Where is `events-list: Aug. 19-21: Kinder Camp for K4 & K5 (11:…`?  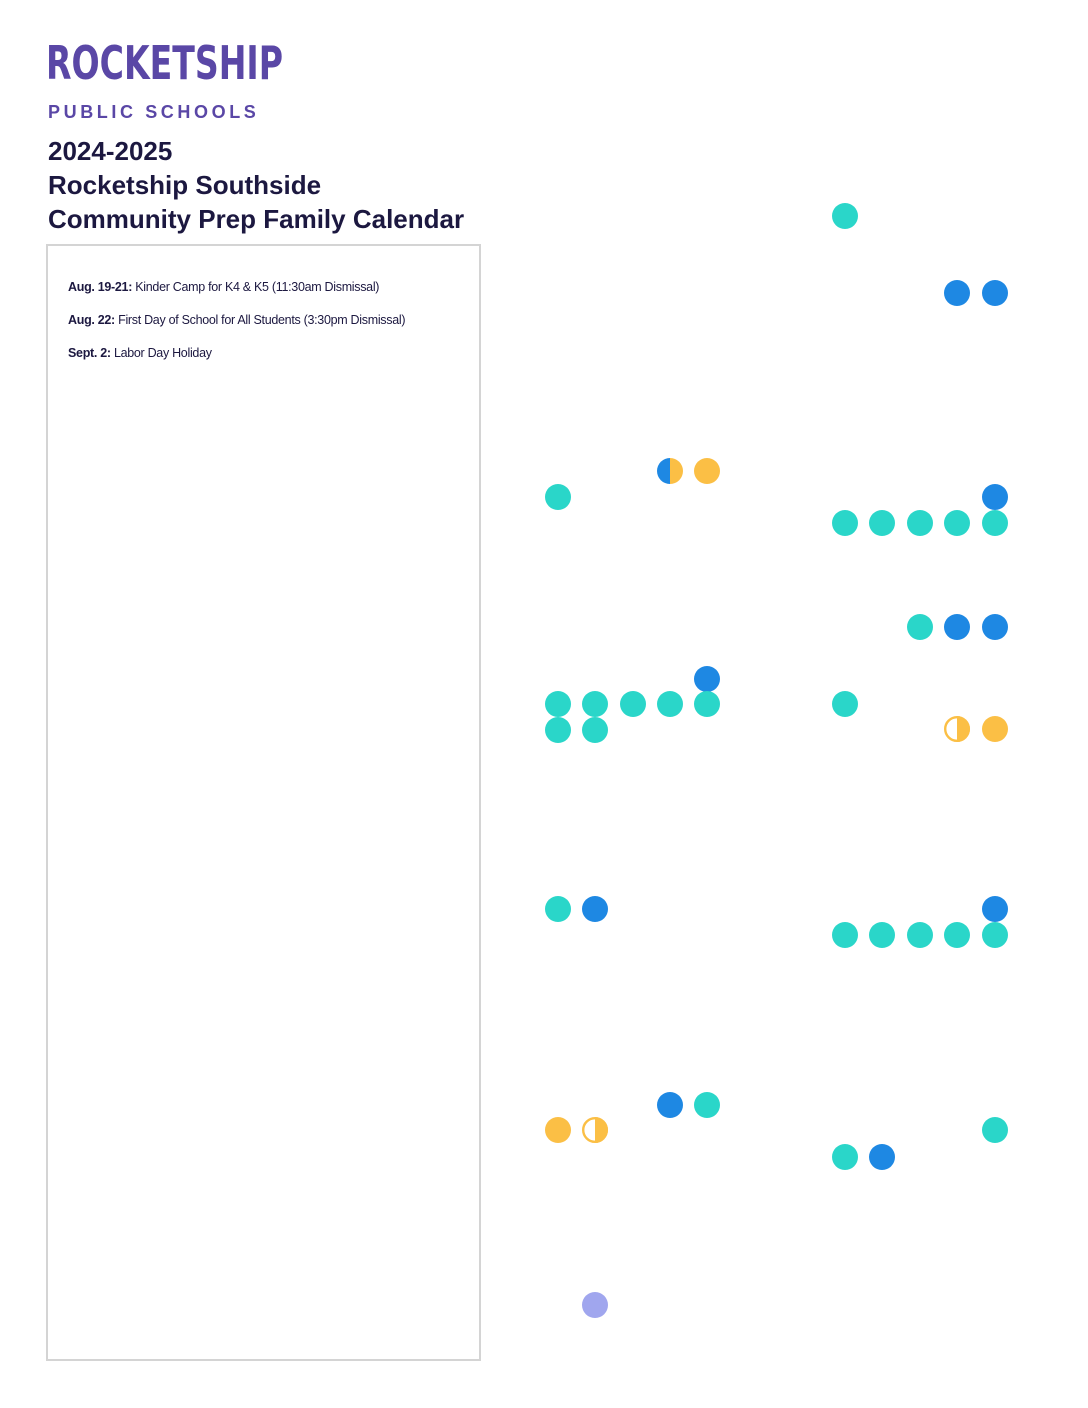 events-list: Aug. 19-21: Kinder Camp for K4 & K5 (11:… is located at coordinates (236, 329).